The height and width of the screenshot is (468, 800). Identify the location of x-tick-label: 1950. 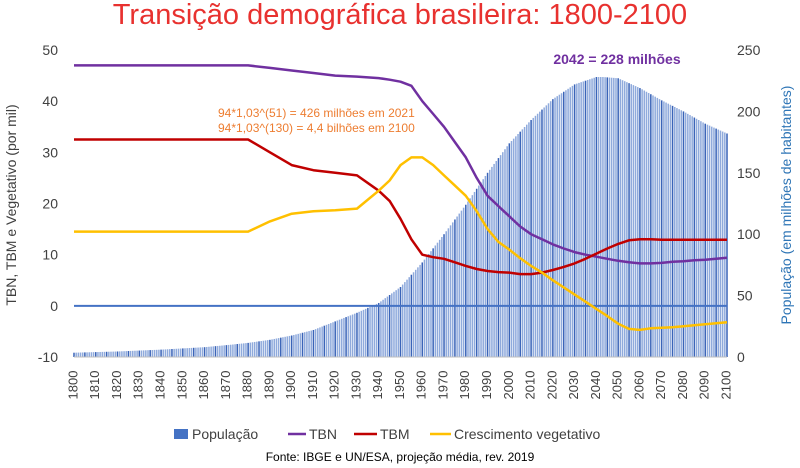
(399, 385).